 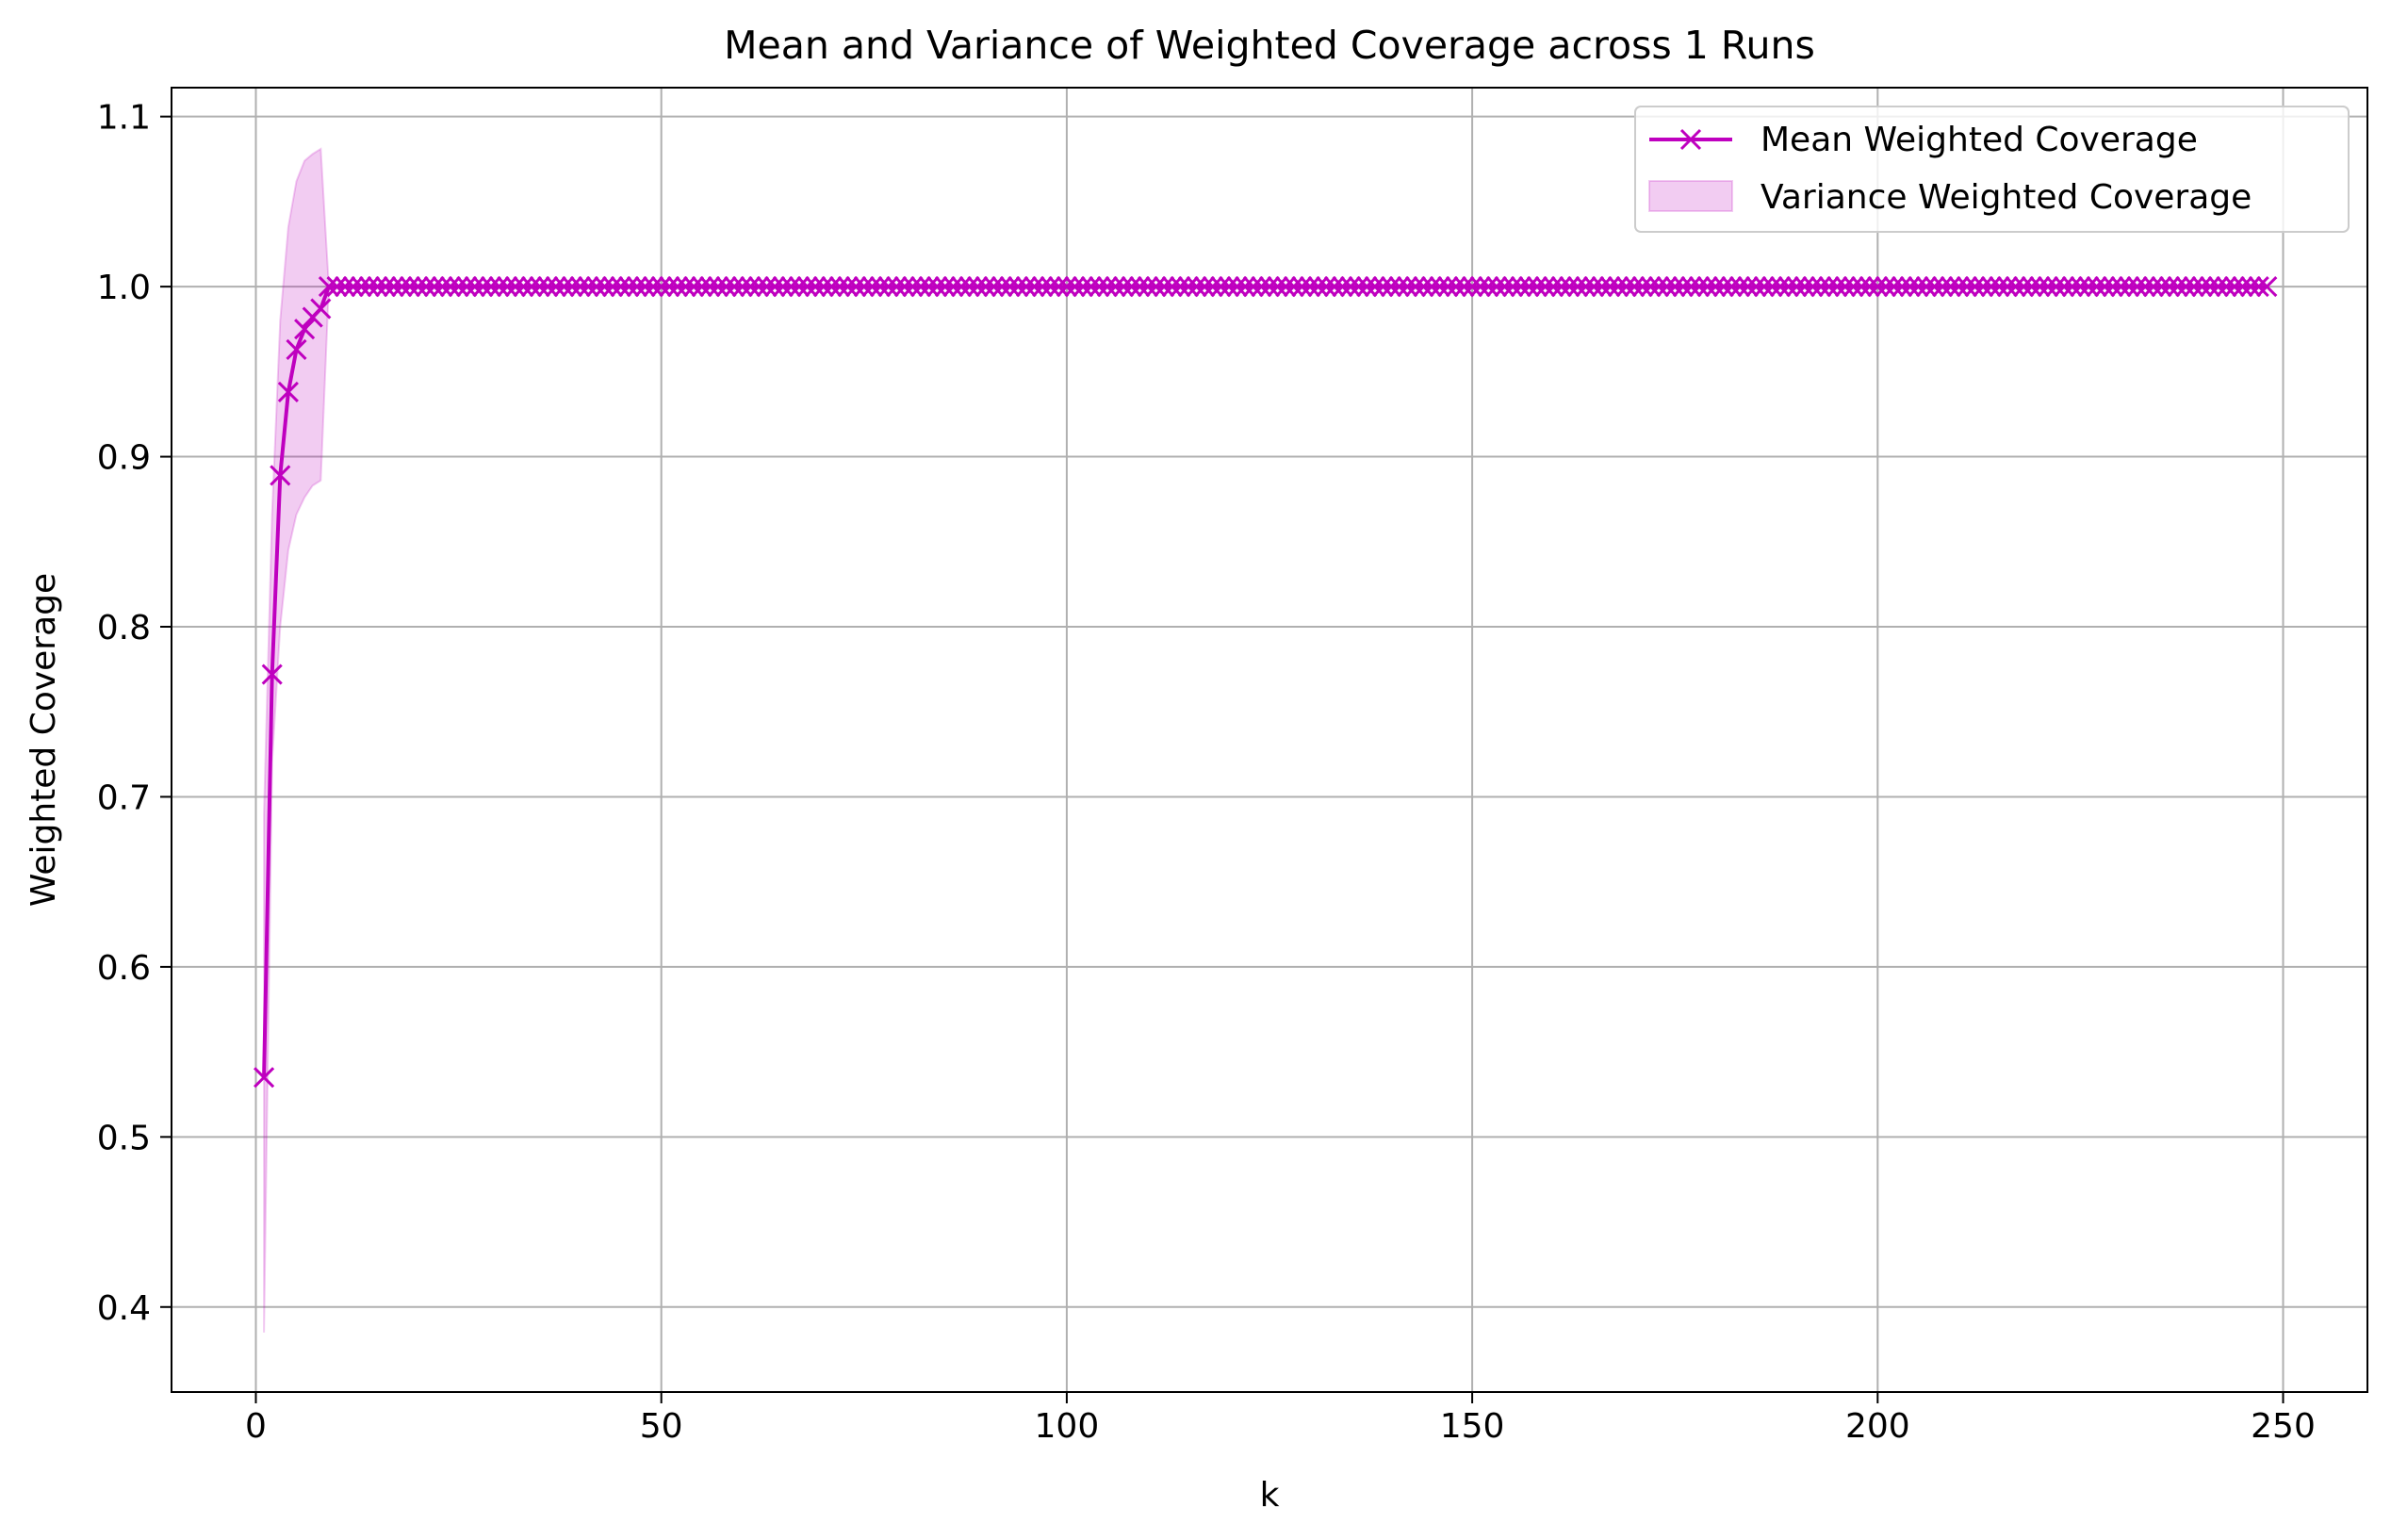 I want to click on x-tick-label: 100, so click(x=1067, y=1426).